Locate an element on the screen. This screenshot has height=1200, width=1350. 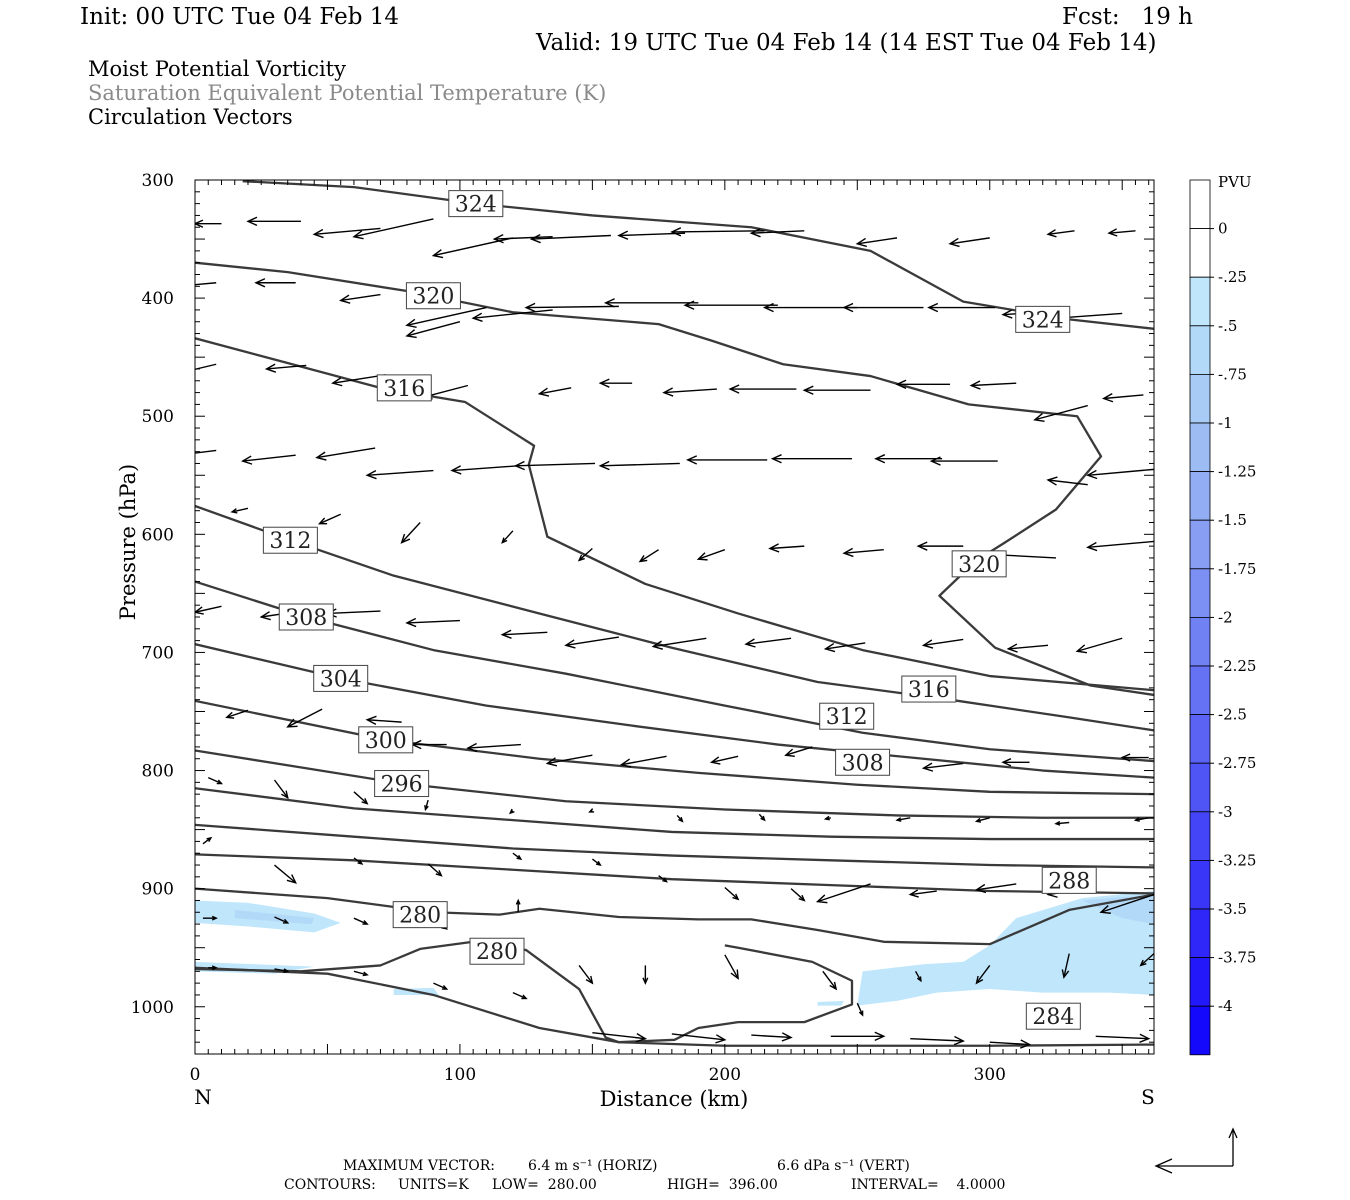
contours-label: CONTOURS: is located at coordinates (330, 1185).